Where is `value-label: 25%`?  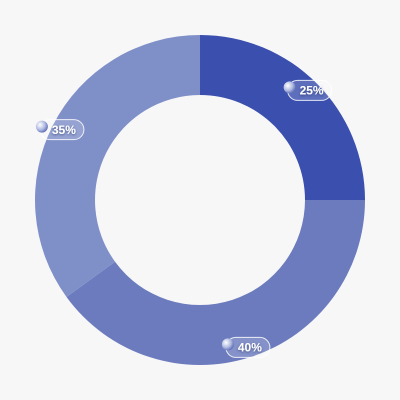 value-label: 25% is located at coordinates (308, 90).